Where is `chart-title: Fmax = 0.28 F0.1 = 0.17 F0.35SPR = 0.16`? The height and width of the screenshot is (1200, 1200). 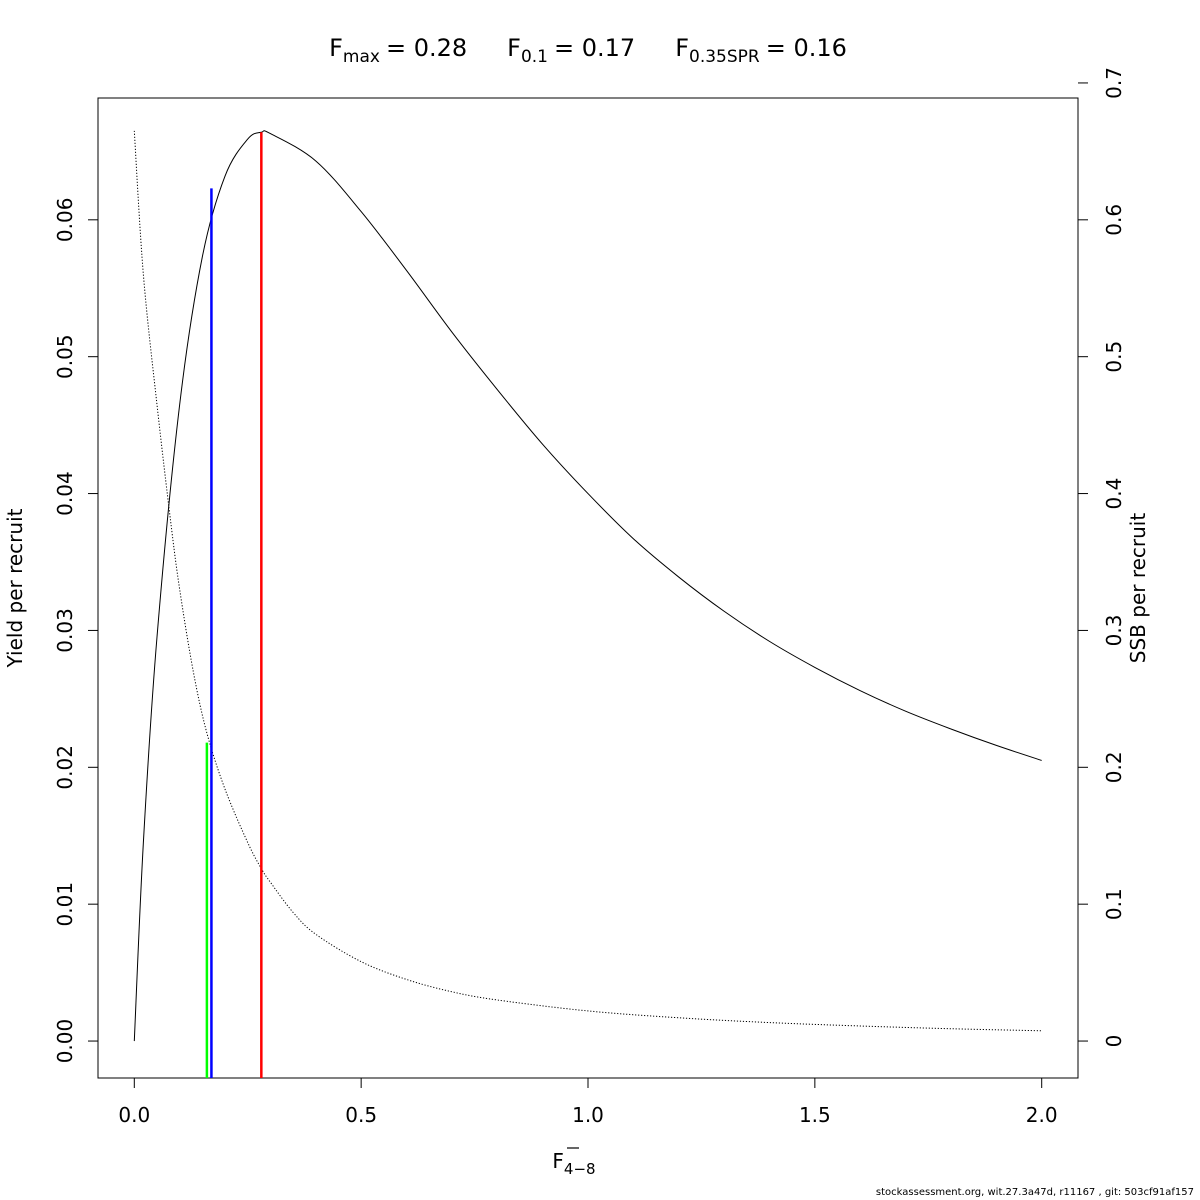 chart-title: Fmax = 0.28 F0.1 = 0.17 F0.35SPR = 0.16 is located at coordinates (588, 50).